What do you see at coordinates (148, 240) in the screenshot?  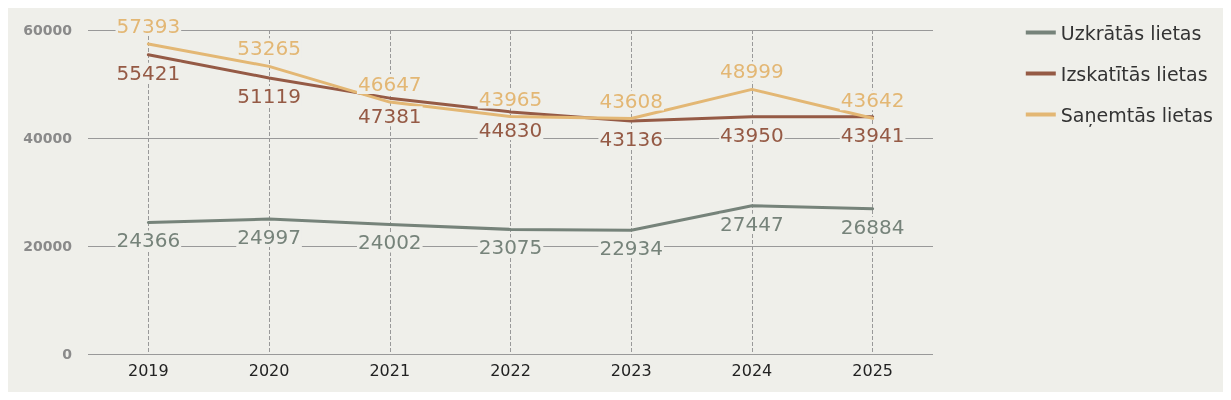 I see `data-label: 24366` at bounding box center [148, 240].